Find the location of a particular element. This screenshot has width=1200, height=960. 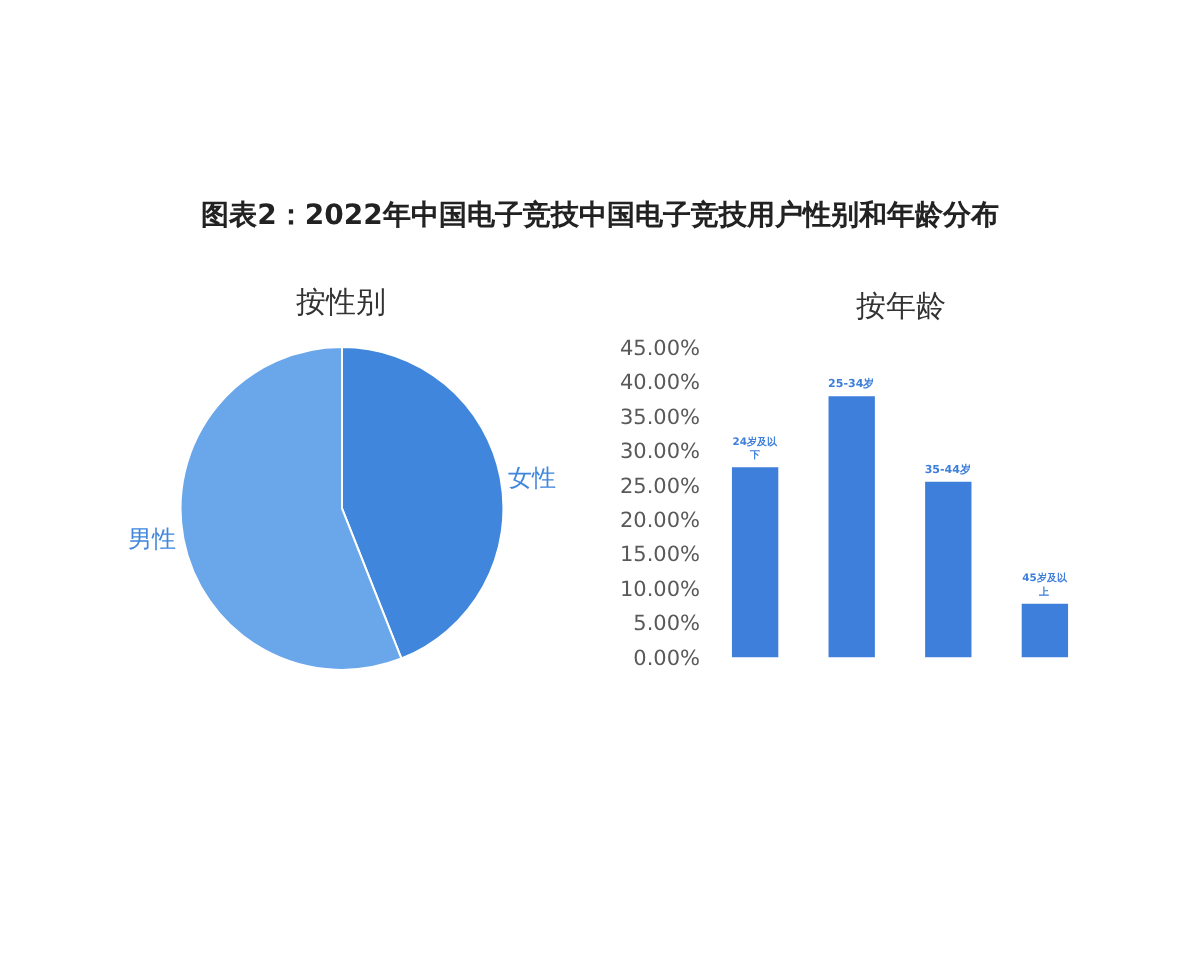

y-tick-label: 15.00% is located at coordinates (660, 555).